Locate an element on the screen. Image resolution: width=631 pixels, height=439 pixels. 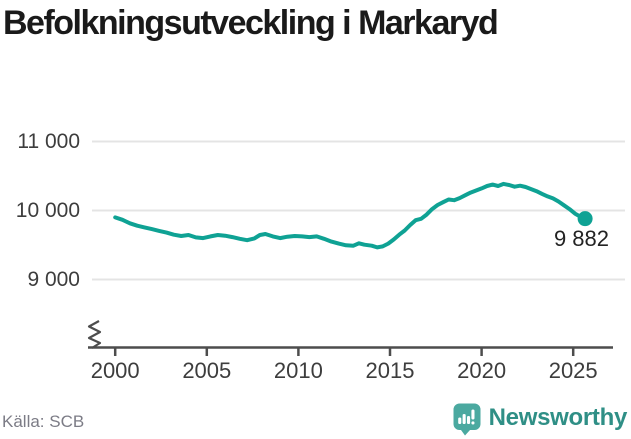
axis-break-icon is located at coordinates (94, 334).